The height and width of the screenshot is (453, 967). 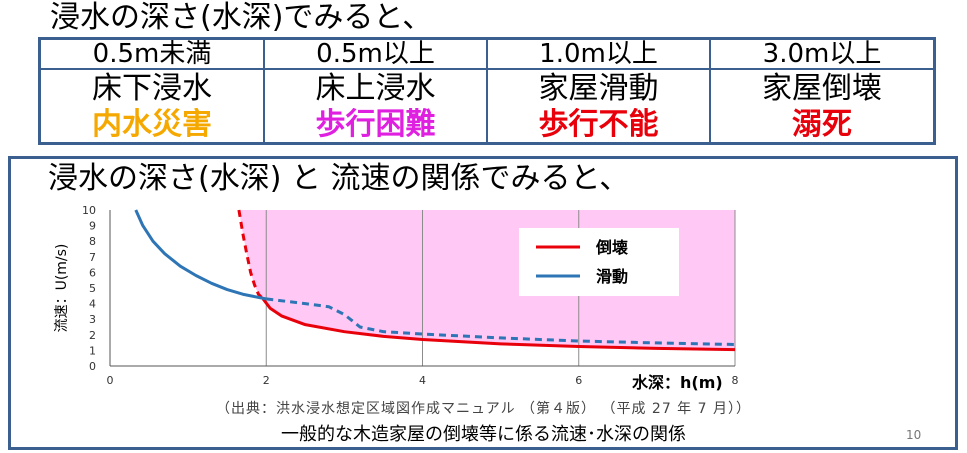 What do you see at coordinates (92, 226) in the screenshot?
I see `y-tick-label: 9` at bounding box center [92, 226].